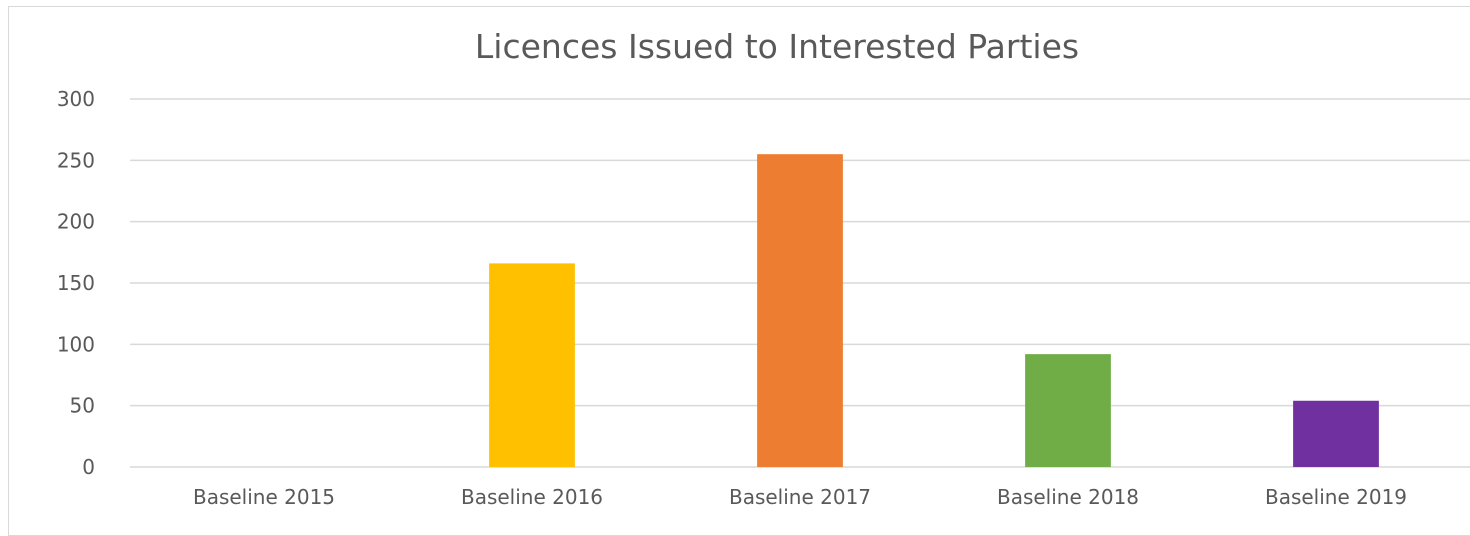 This screenshot has height=536, width=1470. What do you see at coordinates (532, 365) in the screenshot?
I see `bar-baseline-2016` at bounding box center [532, 365].